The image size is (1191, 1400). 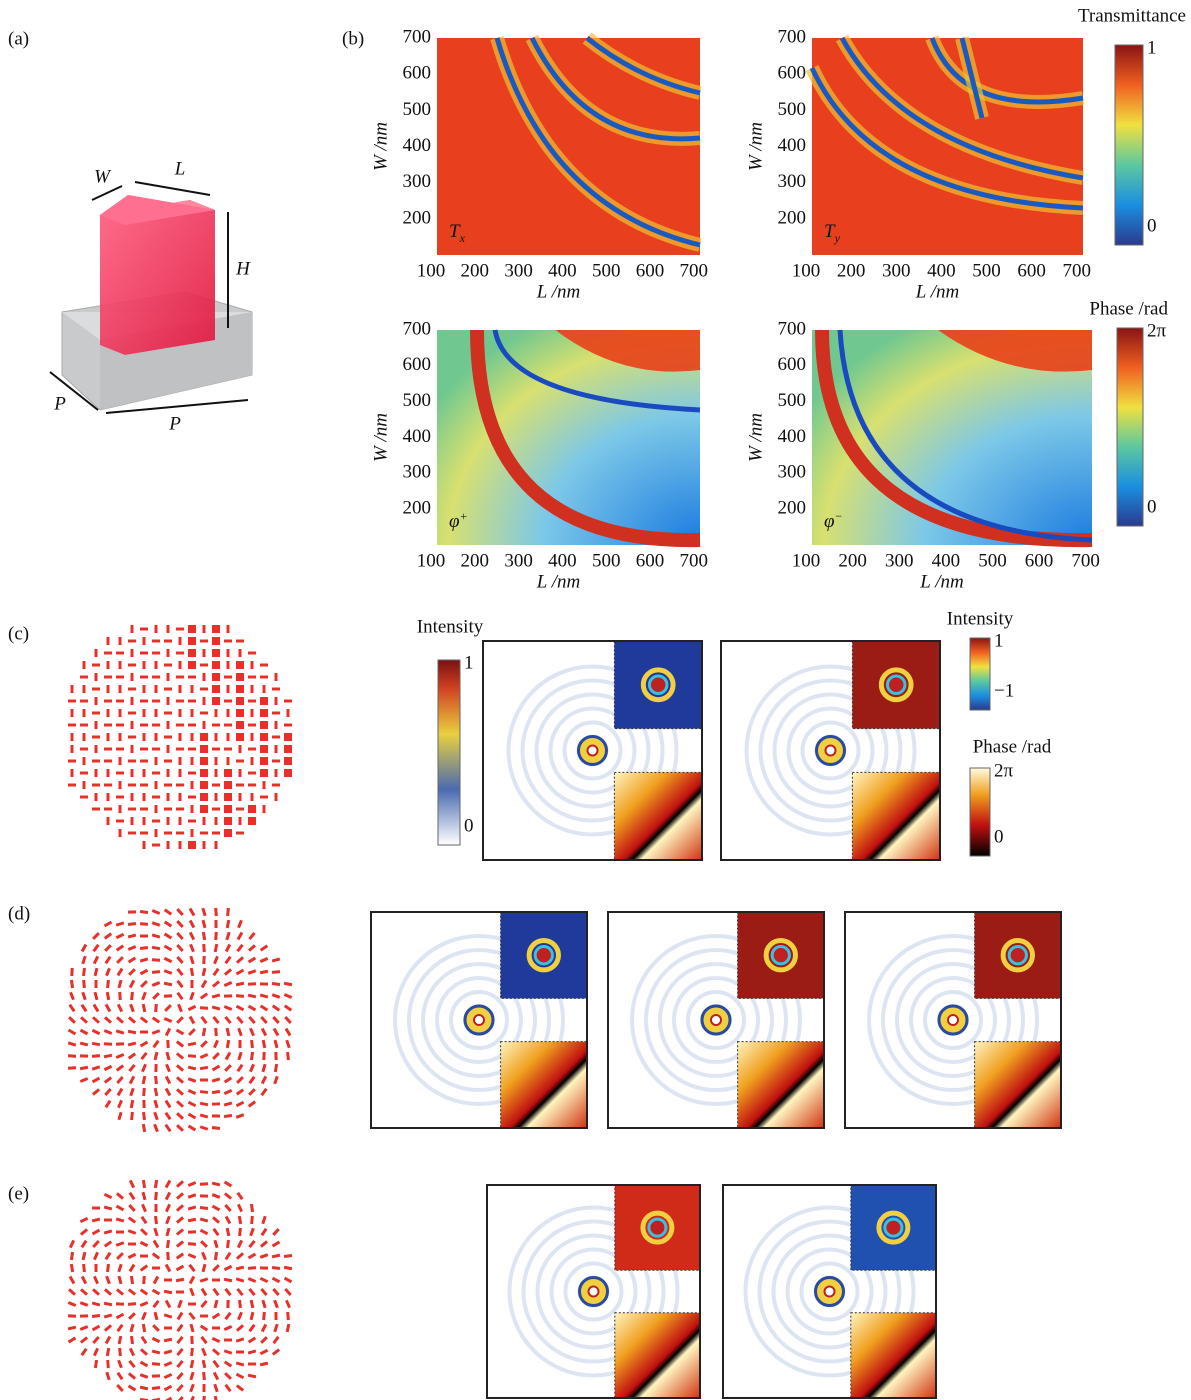 I want to click on y-tick-label: 500, so click(x=792, y=109).